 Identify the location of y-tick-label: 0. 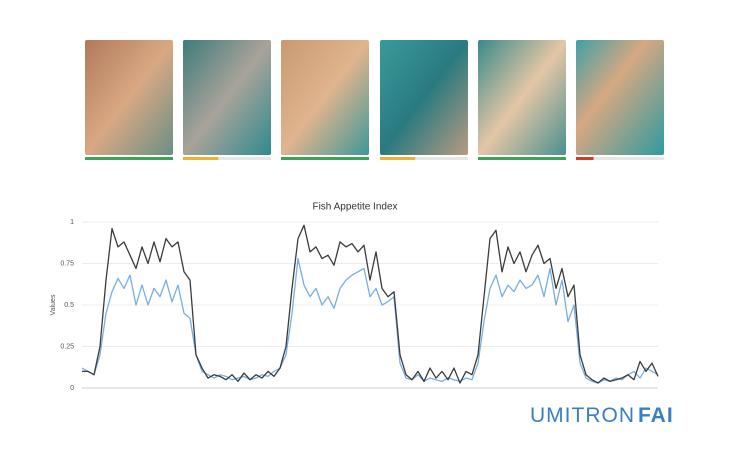
(72, 388).